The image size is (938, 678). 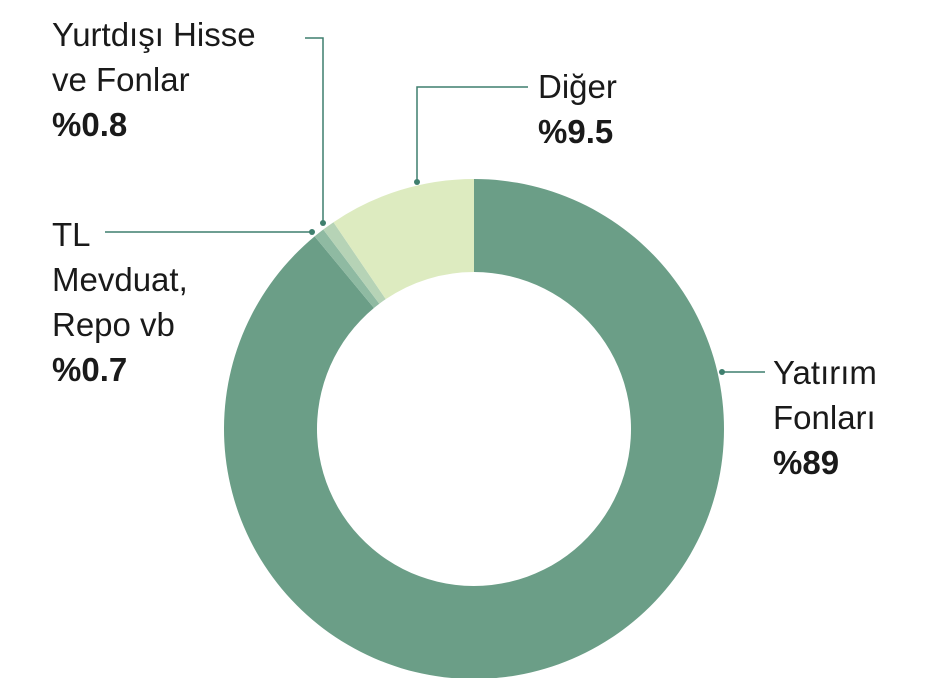 What do you see at coordinates (90, 124) in the screenshot?
I see `value-label: %0.8` at bounding box center [90, 124].